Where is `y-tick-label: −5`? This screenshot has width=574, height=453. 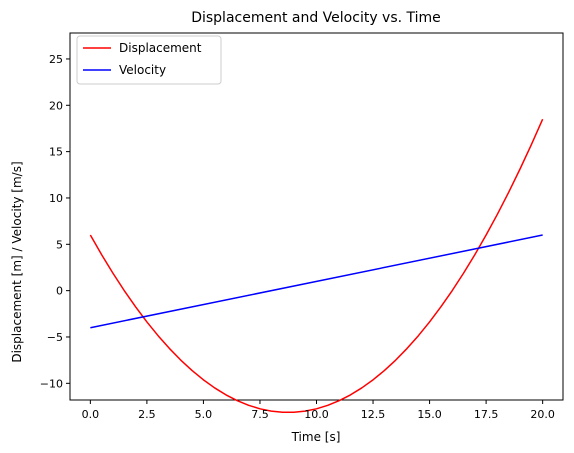
y-tick-label: −5 is located at coordinates (55, 337).